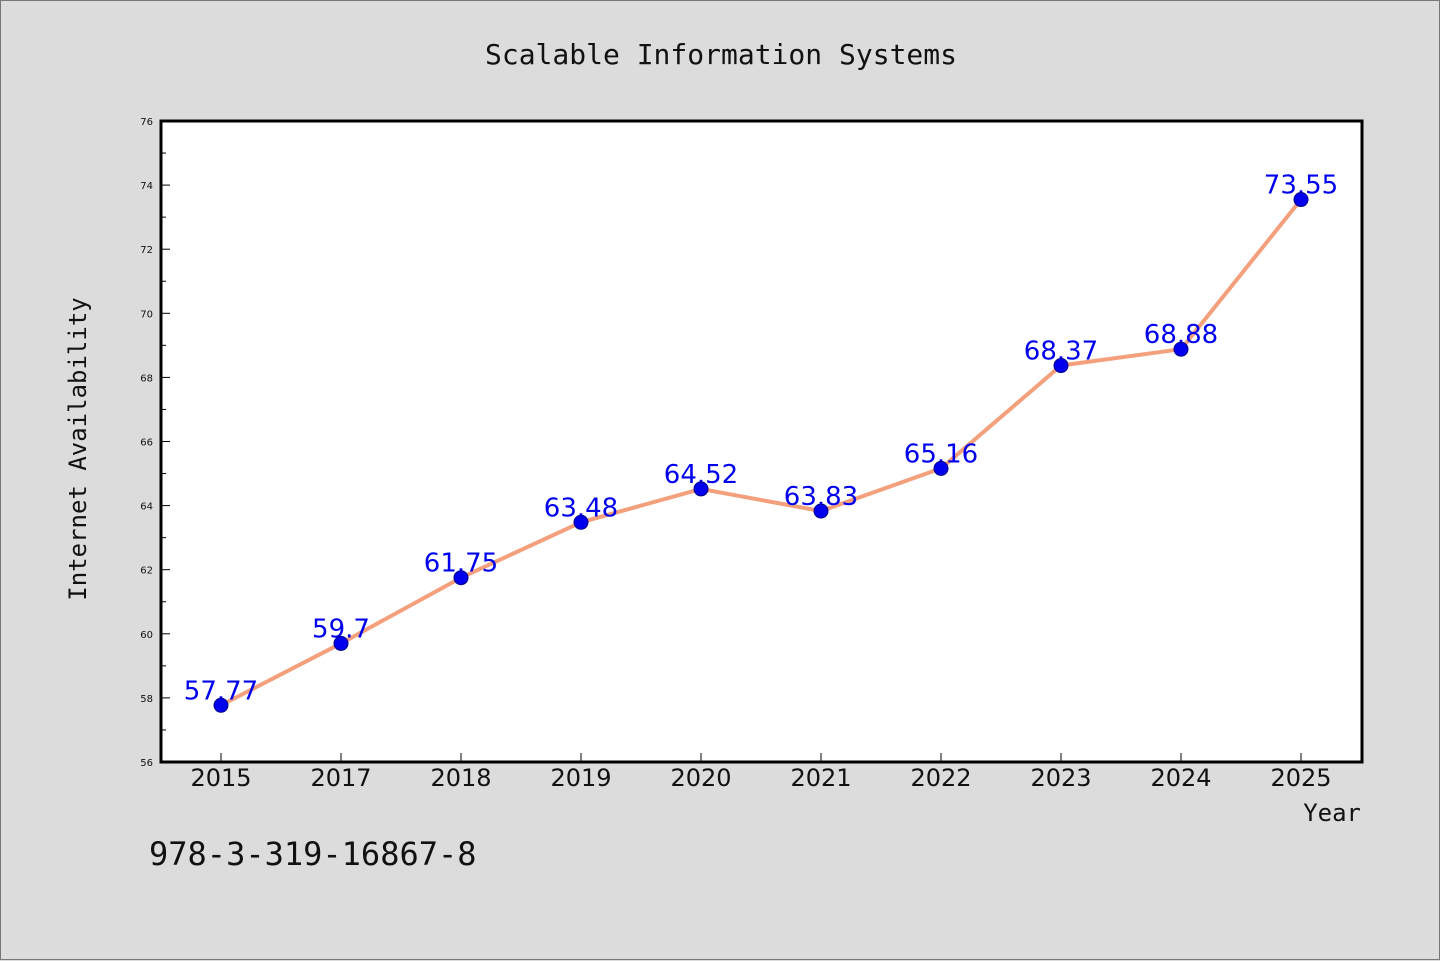  I want to click on x-tick-label: 2015, so click(220, 778).